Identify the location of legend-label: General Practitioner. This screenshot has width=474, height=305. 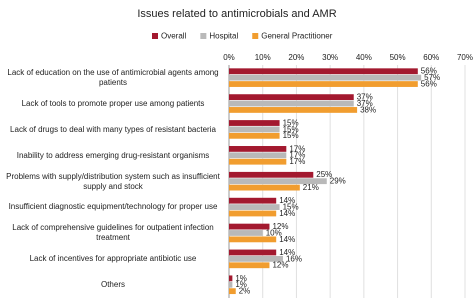
(296, 36).